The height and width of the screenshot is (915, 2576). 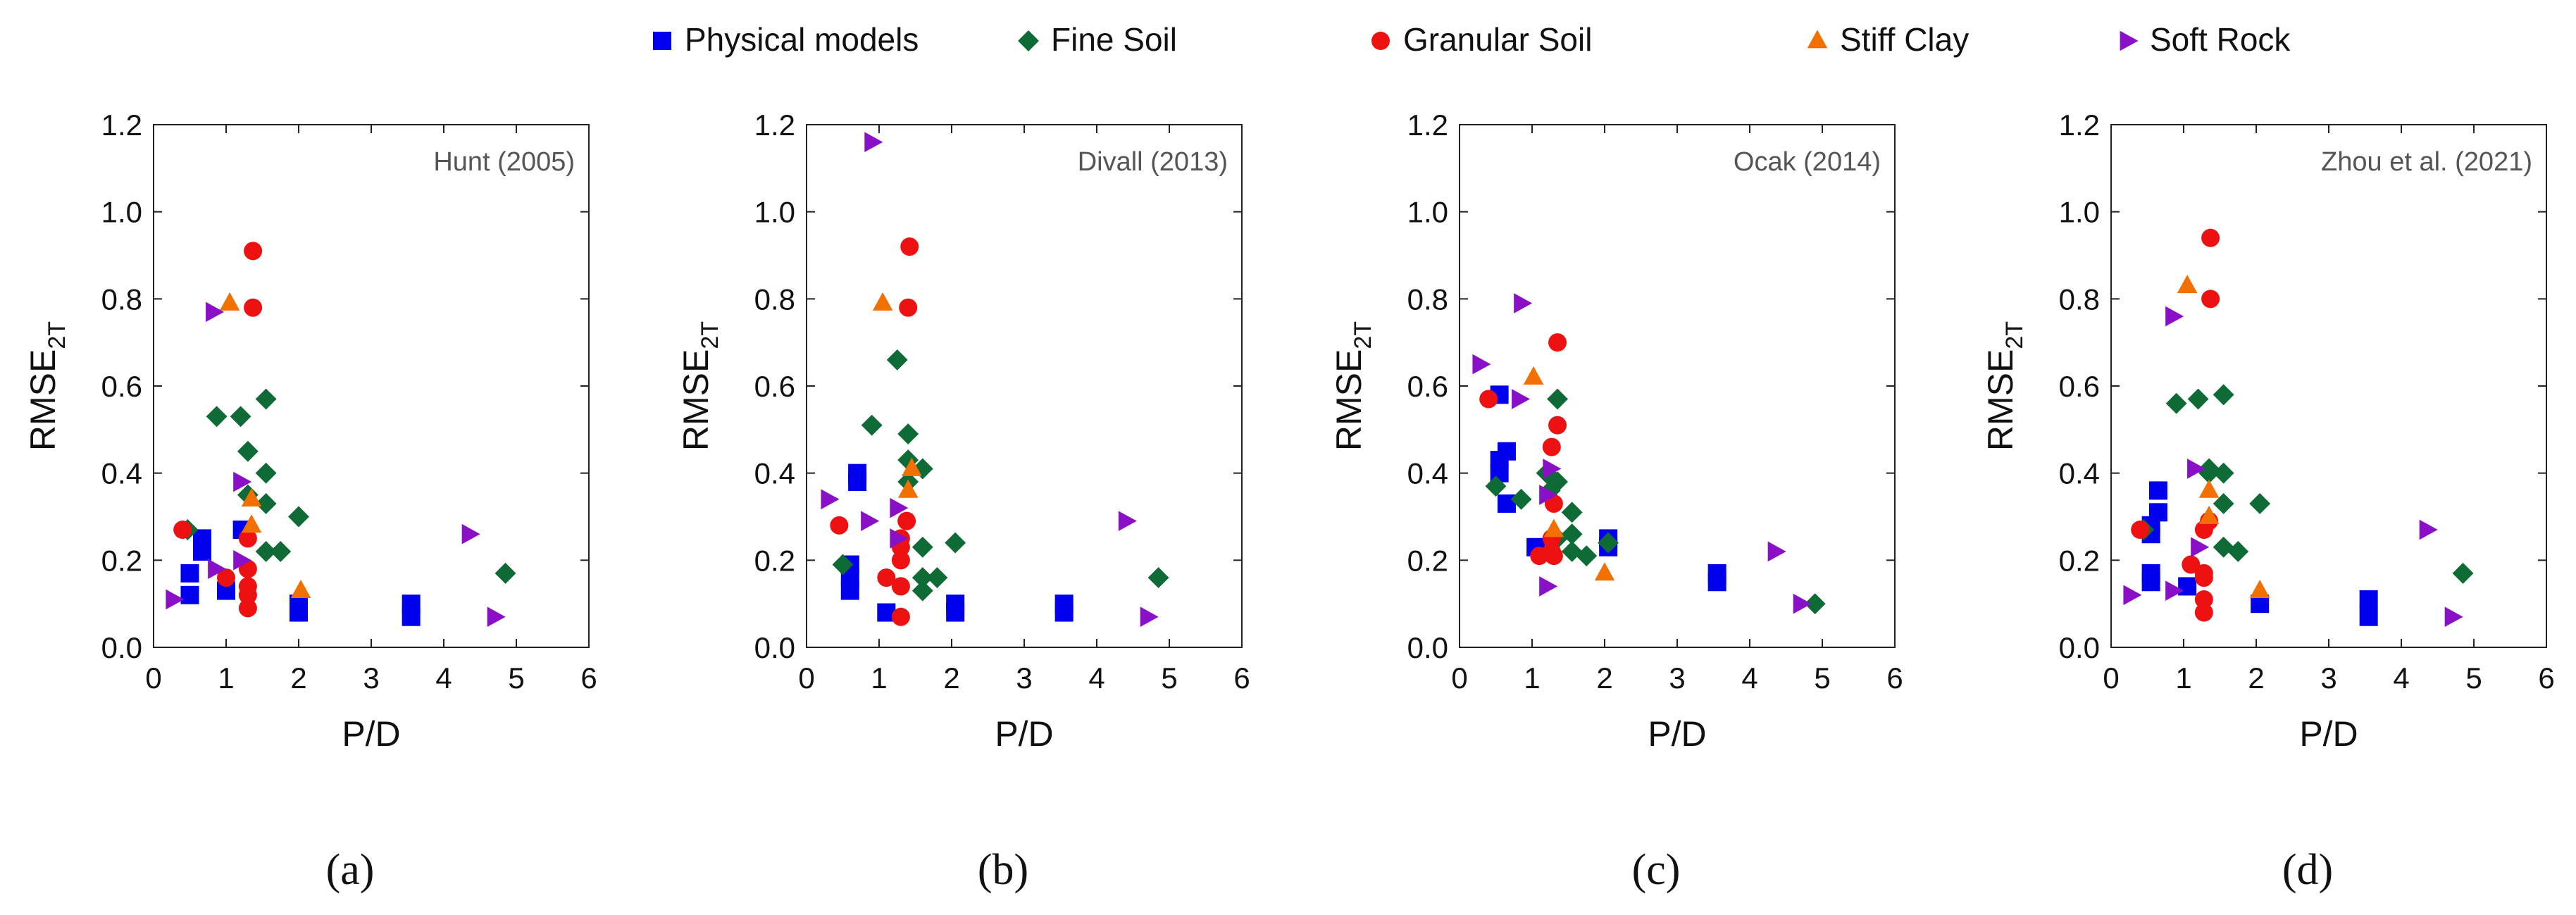 I want to click on panel-title: Zhou et al. (2021), so click(x=2426, y=162).